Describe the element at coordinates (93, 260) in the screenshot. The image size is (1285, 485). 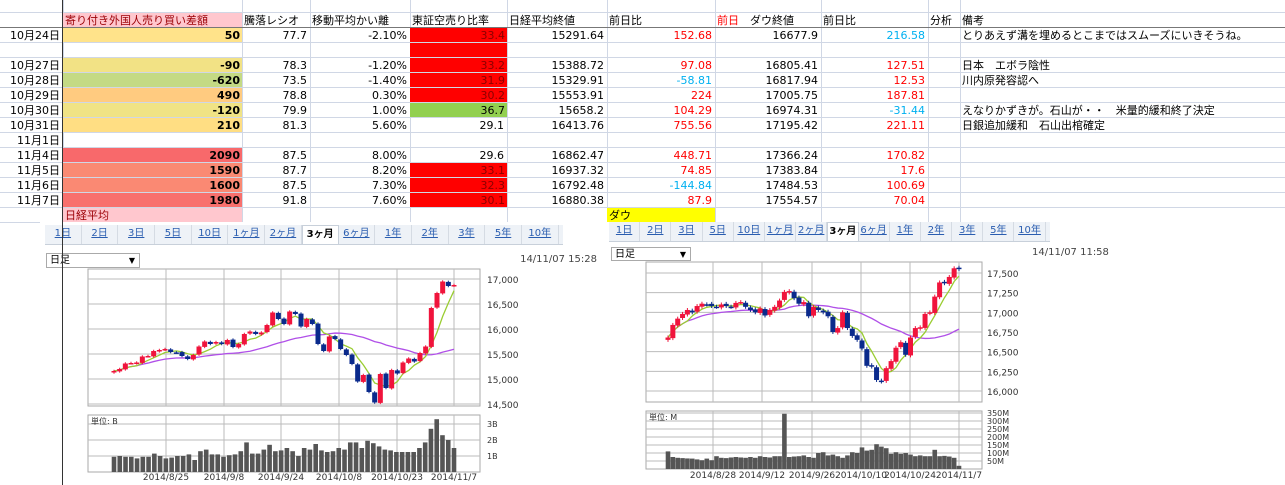
I see `nikkei-period-select: 日足 ▼` at that location.